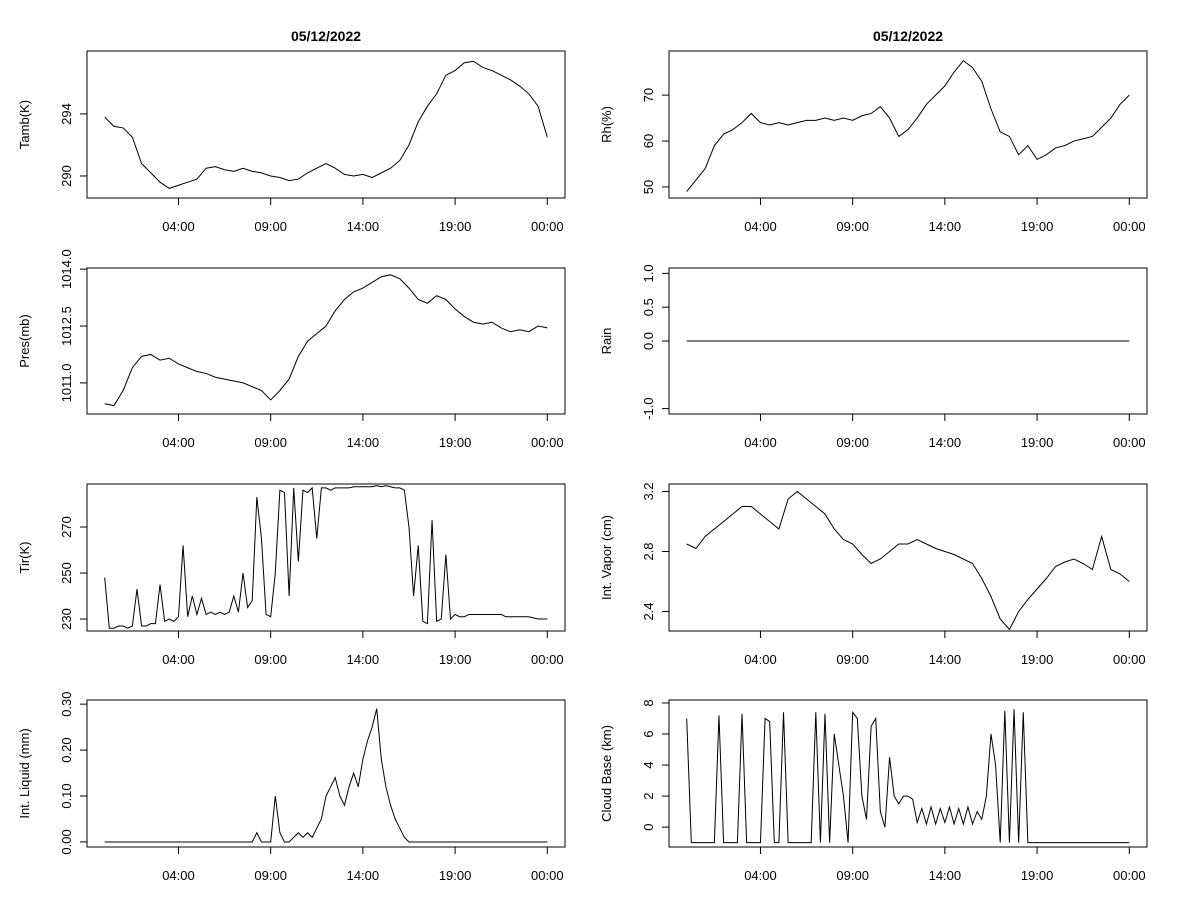 This screenshot has width=1200, height=900. What do you see at coordinates (648, 733) in the screenshot?
I see `y-tick-label: 6` at bounding box center [648, 733].